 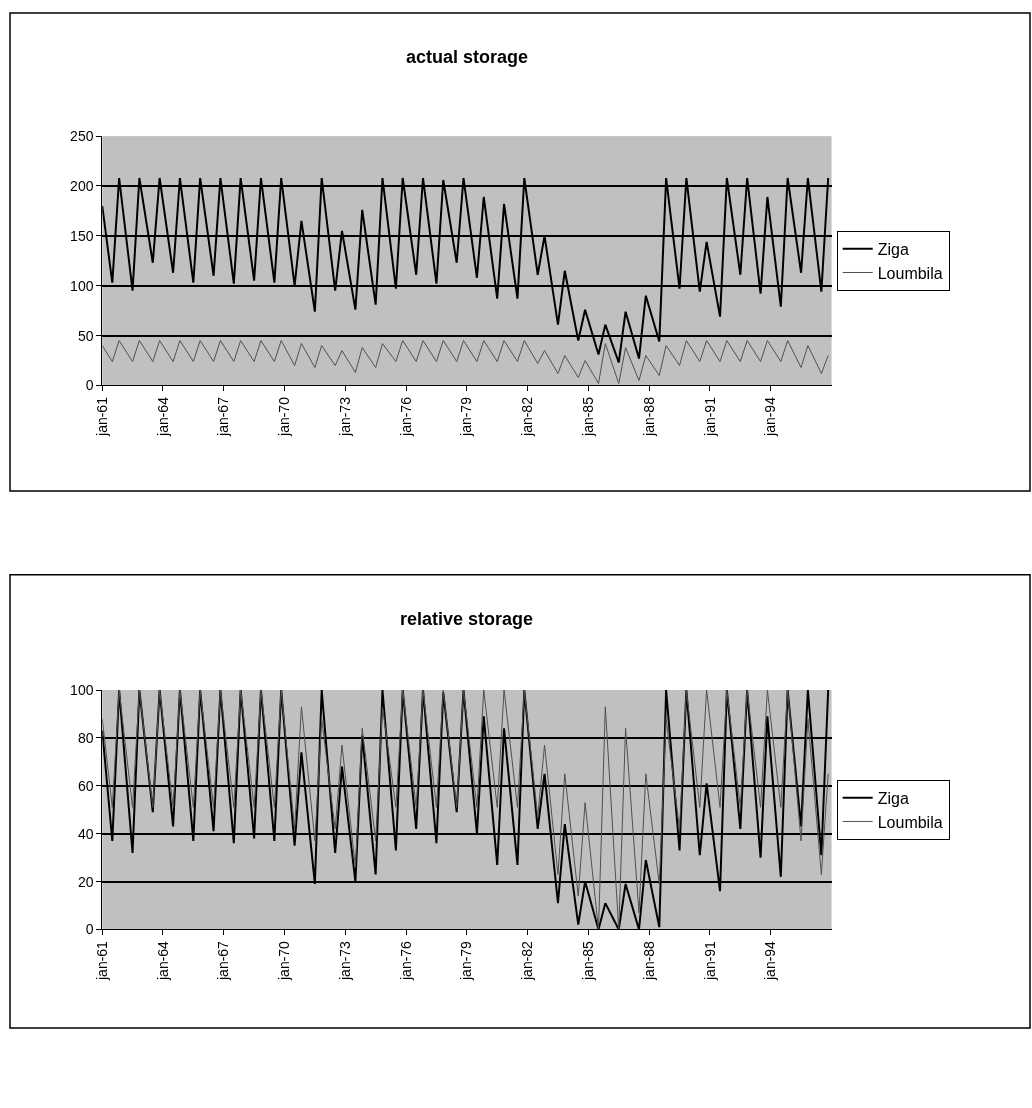 I want to click on line-series, so click(x=465, y=362).